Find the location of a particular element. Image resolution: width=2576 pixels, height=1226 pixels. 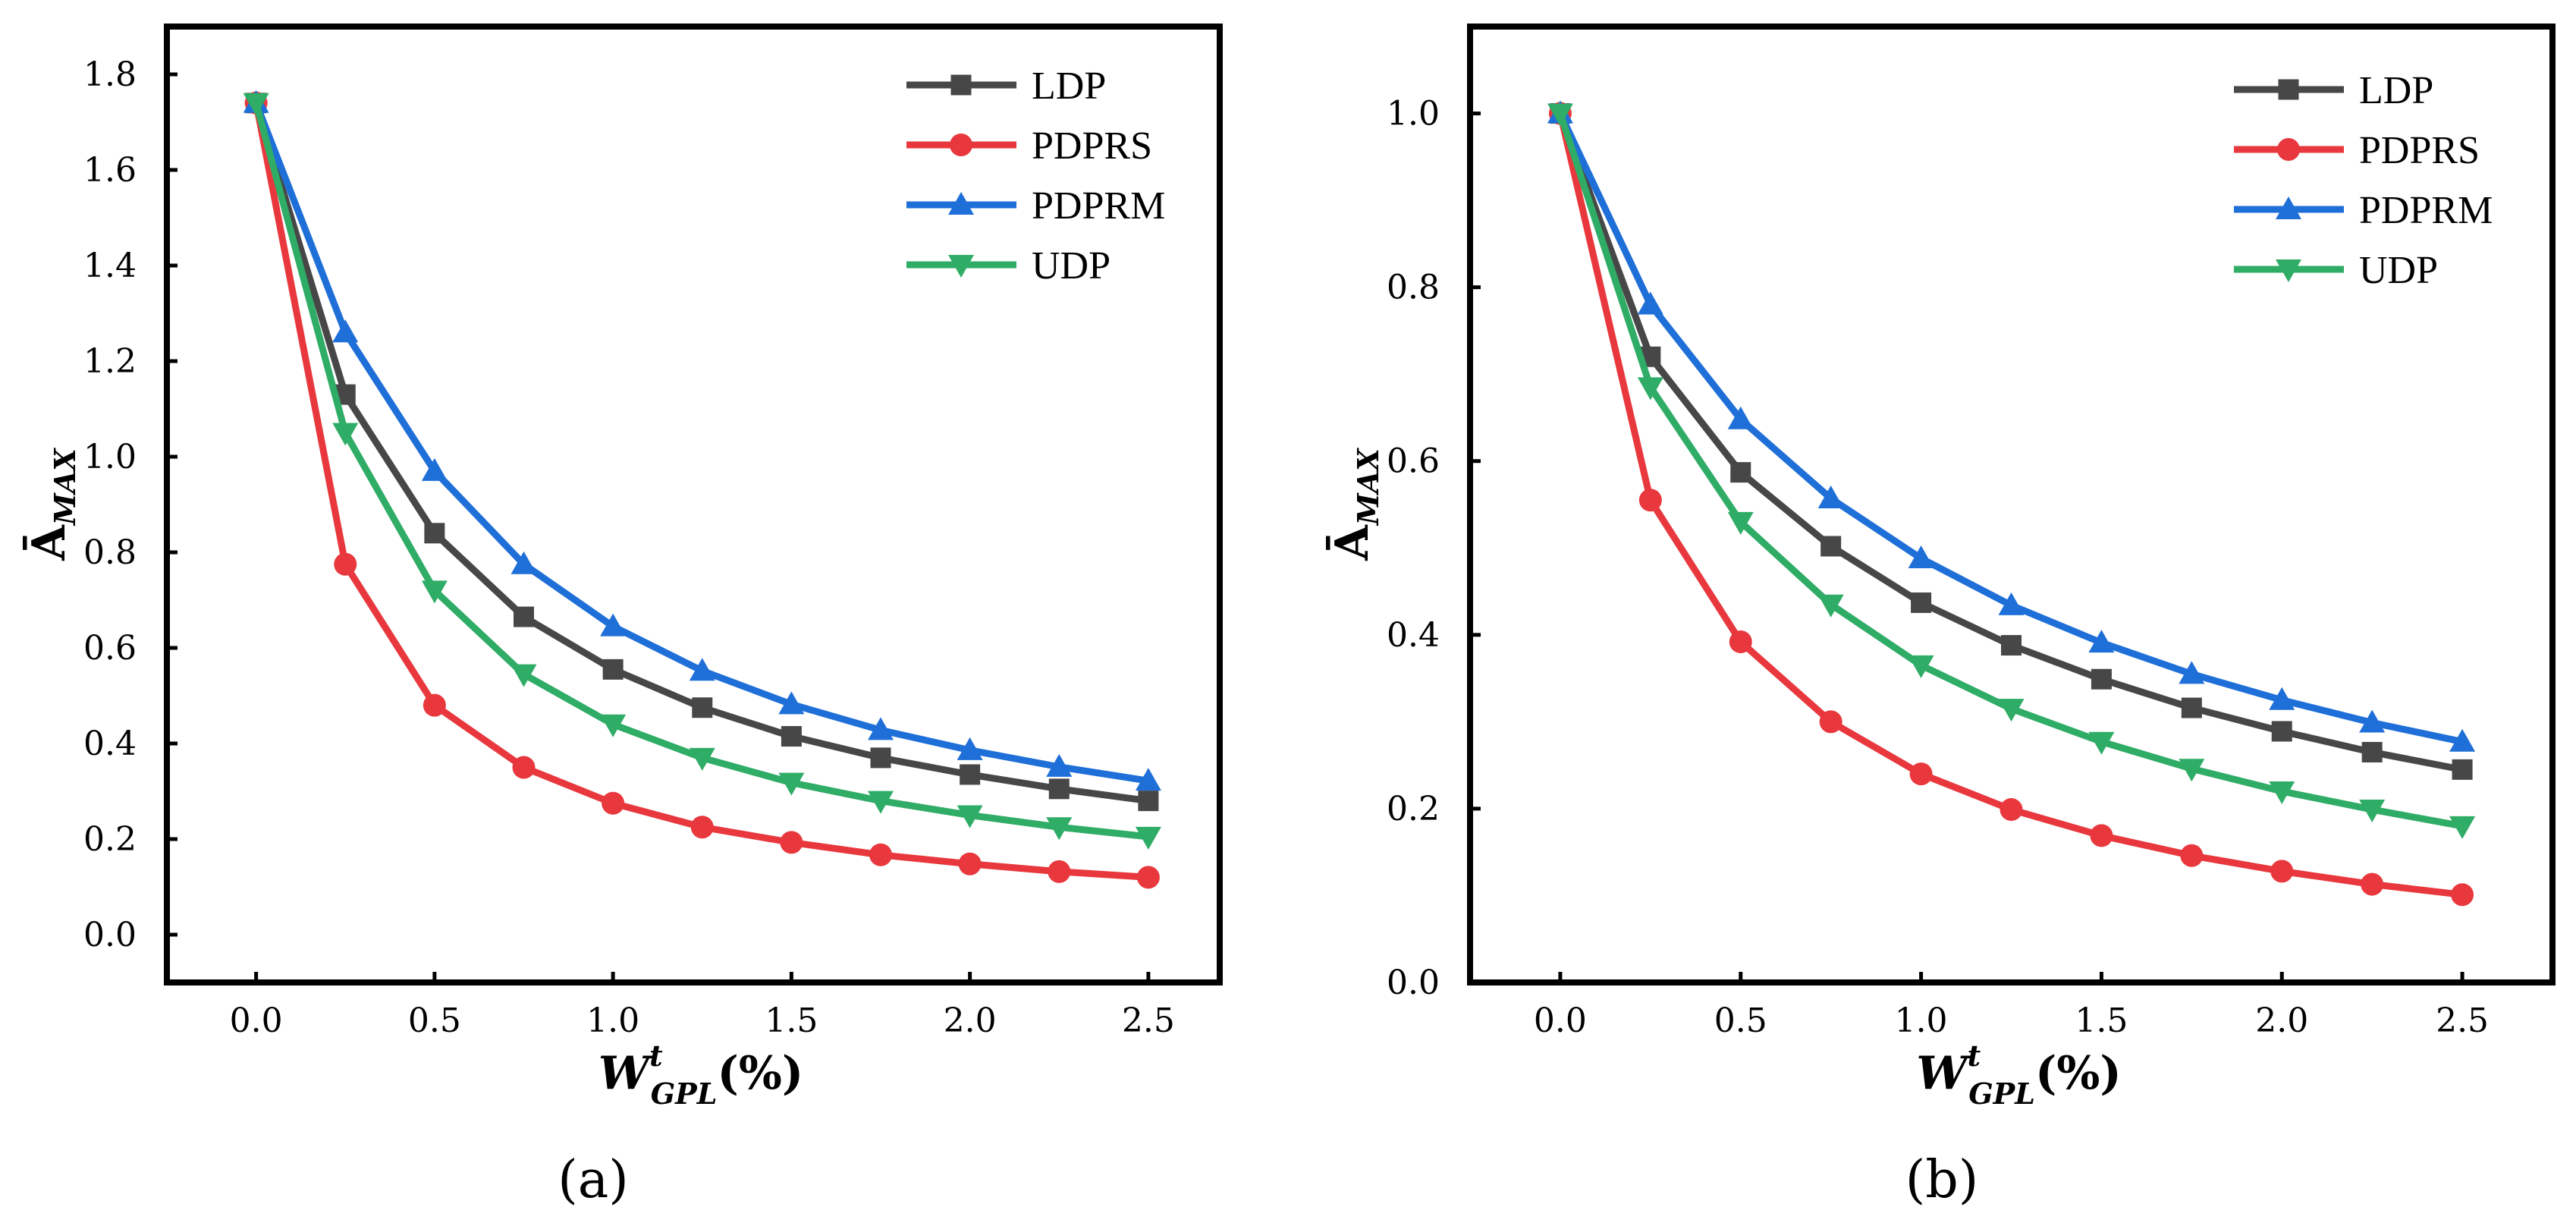

y-tick-label: 1.8 is located at coordinates (110, 74).